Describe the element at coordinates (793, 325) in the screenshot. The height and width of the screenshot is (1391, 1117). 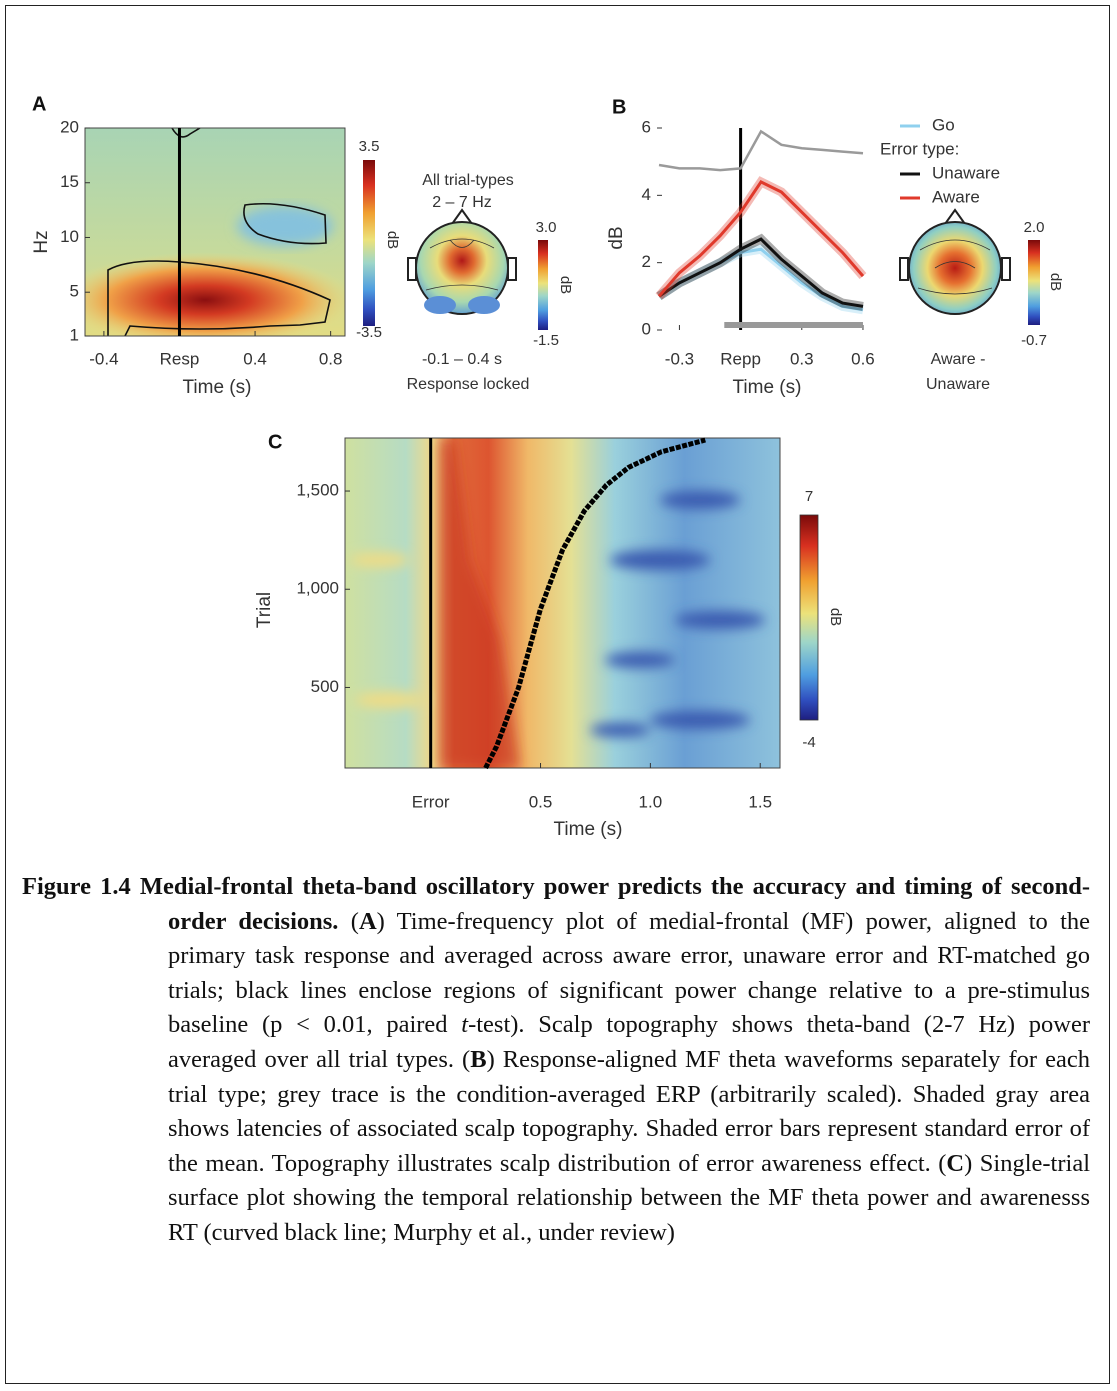
I see `shaded-span` at that location.